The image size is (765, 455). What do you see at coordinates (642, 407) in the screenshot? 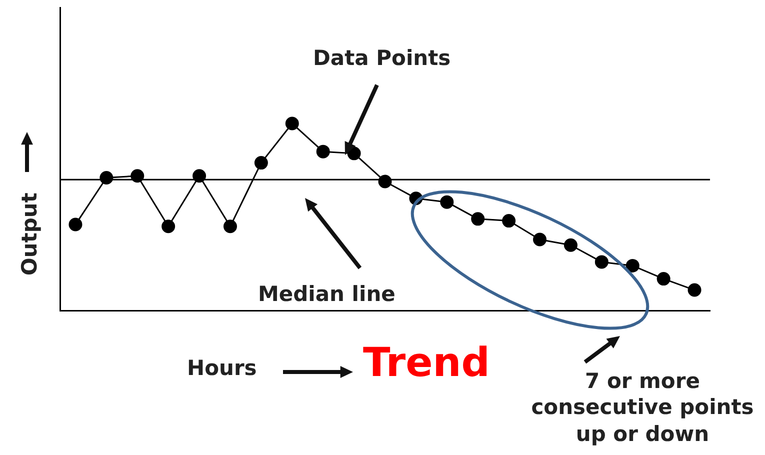
I see `text: 7 or more consecutive points up or down` at bounding box center [642, 407].